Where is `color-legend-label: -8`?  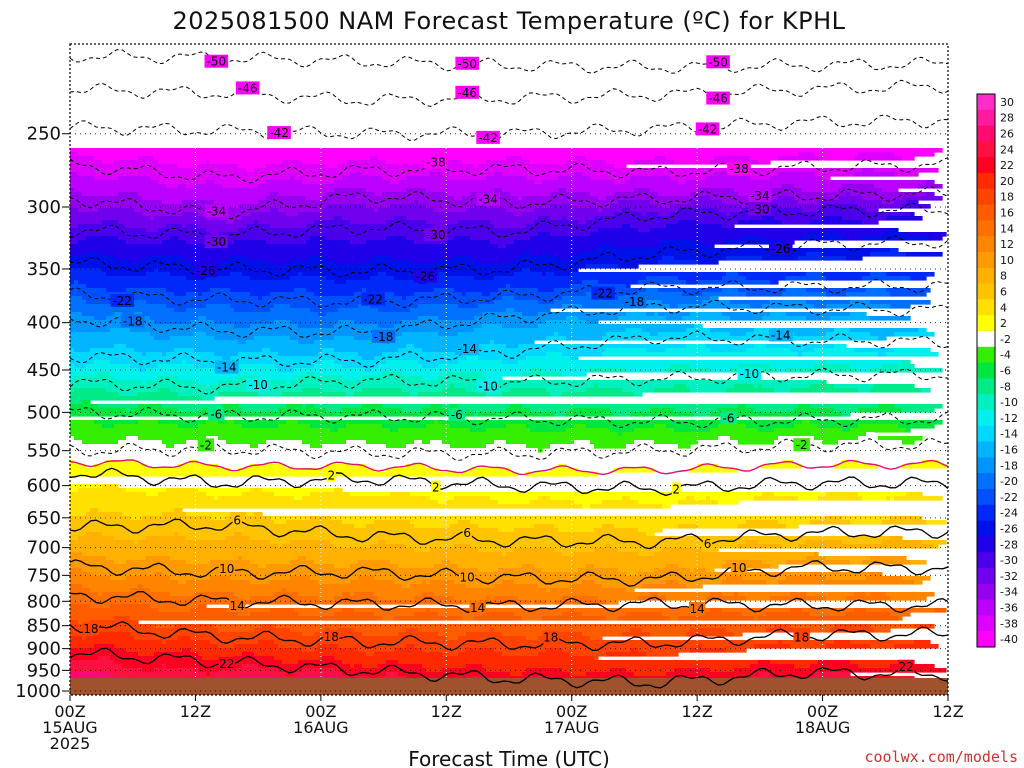
color-legend-label: -8 is located at coordinates (1005, 386).